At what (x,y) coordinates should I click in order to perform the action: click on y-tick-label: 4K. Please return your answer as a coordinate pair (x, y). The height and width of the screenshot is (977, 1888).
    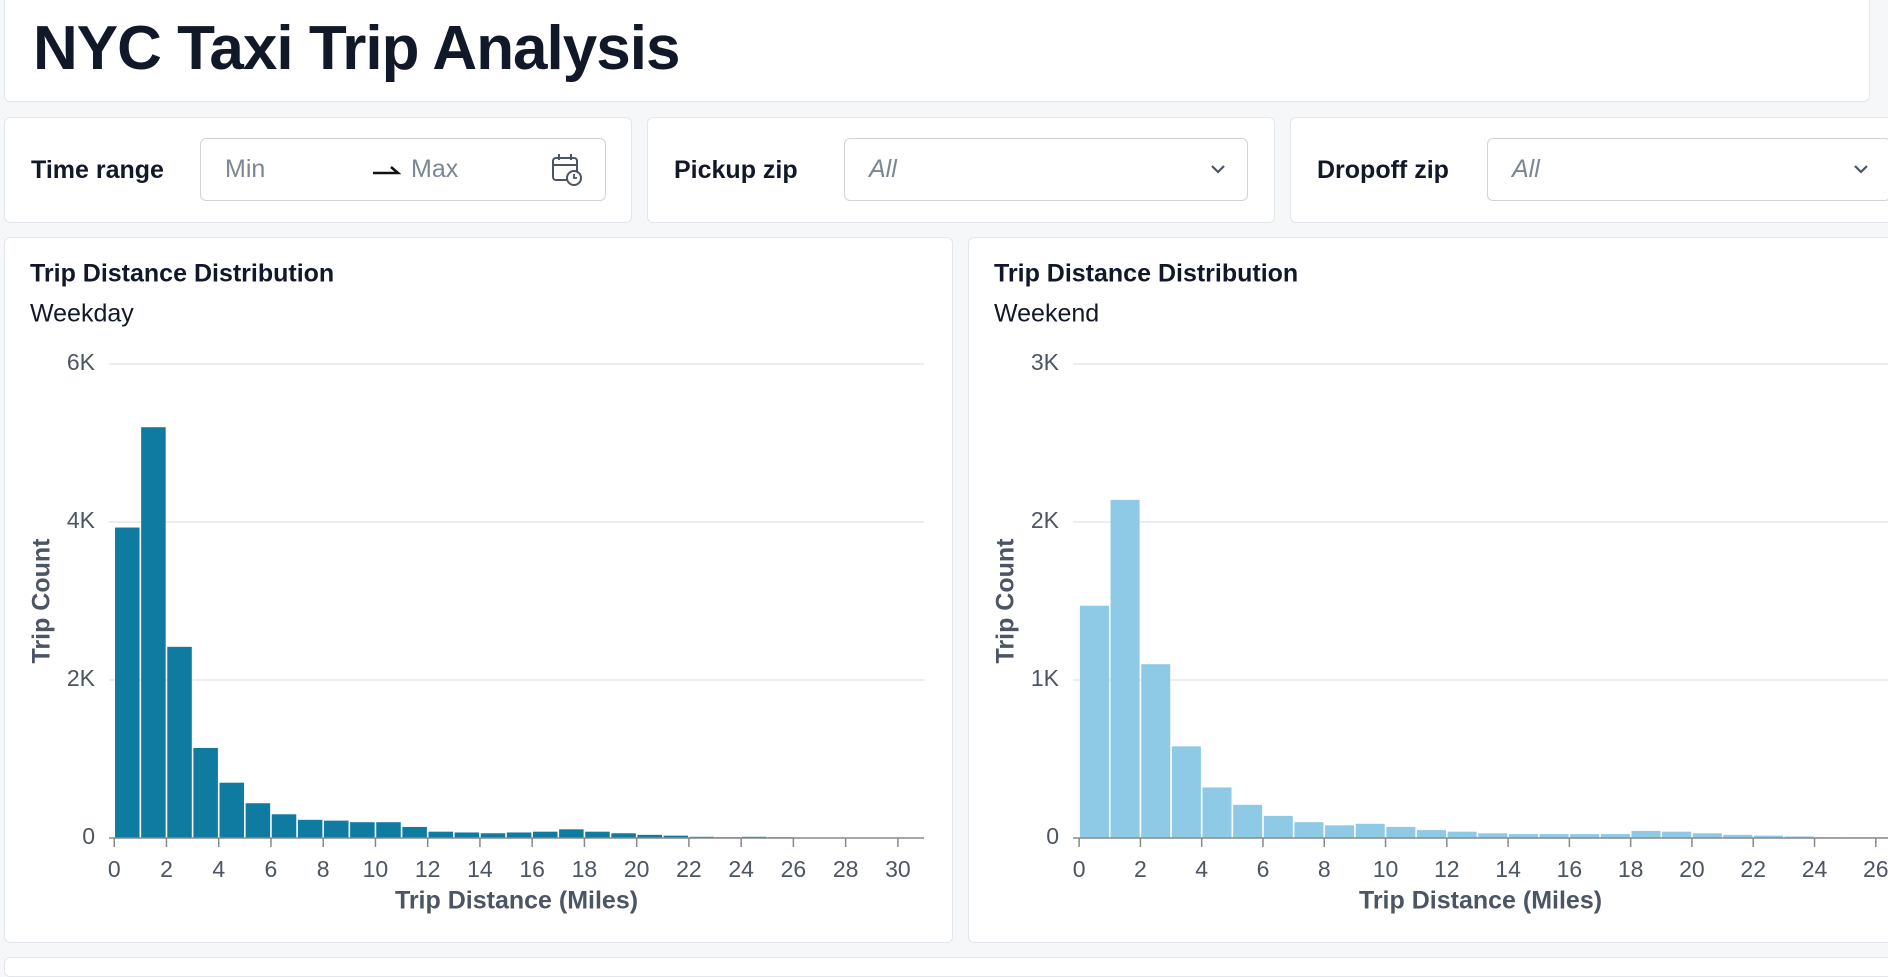
    Looking at the image, I should click on (81, 520).